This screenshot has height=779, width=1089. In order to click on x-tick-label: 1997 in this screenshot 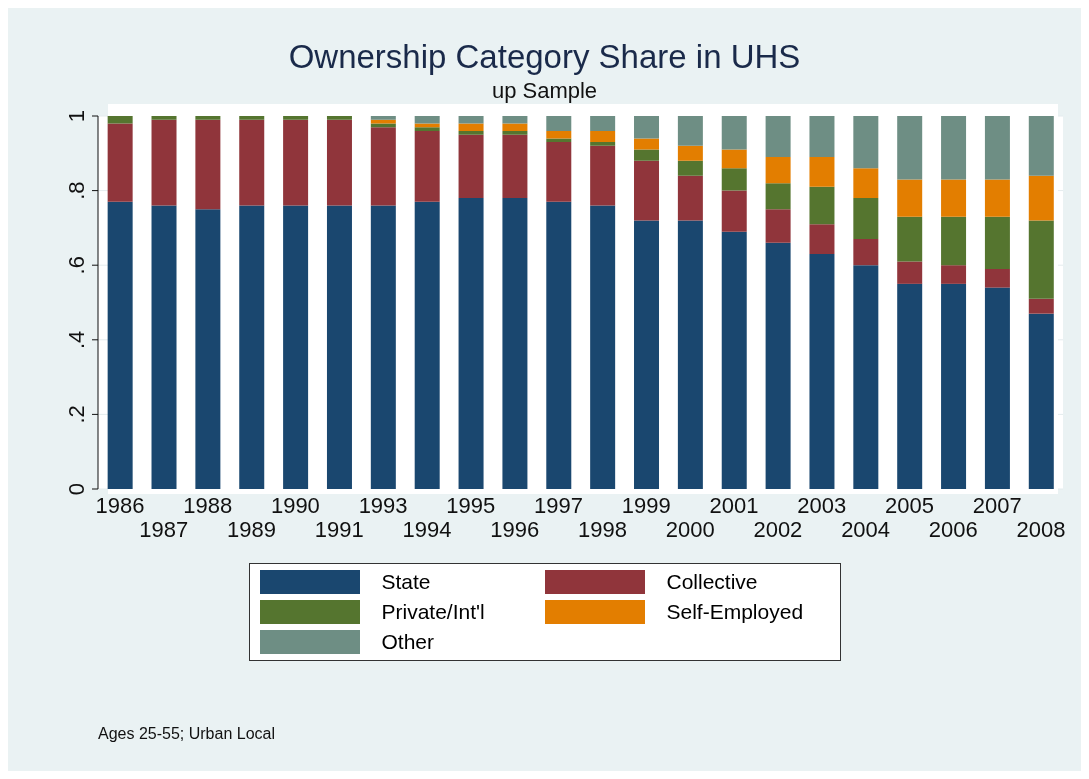, I will do `click(559, 505)`.